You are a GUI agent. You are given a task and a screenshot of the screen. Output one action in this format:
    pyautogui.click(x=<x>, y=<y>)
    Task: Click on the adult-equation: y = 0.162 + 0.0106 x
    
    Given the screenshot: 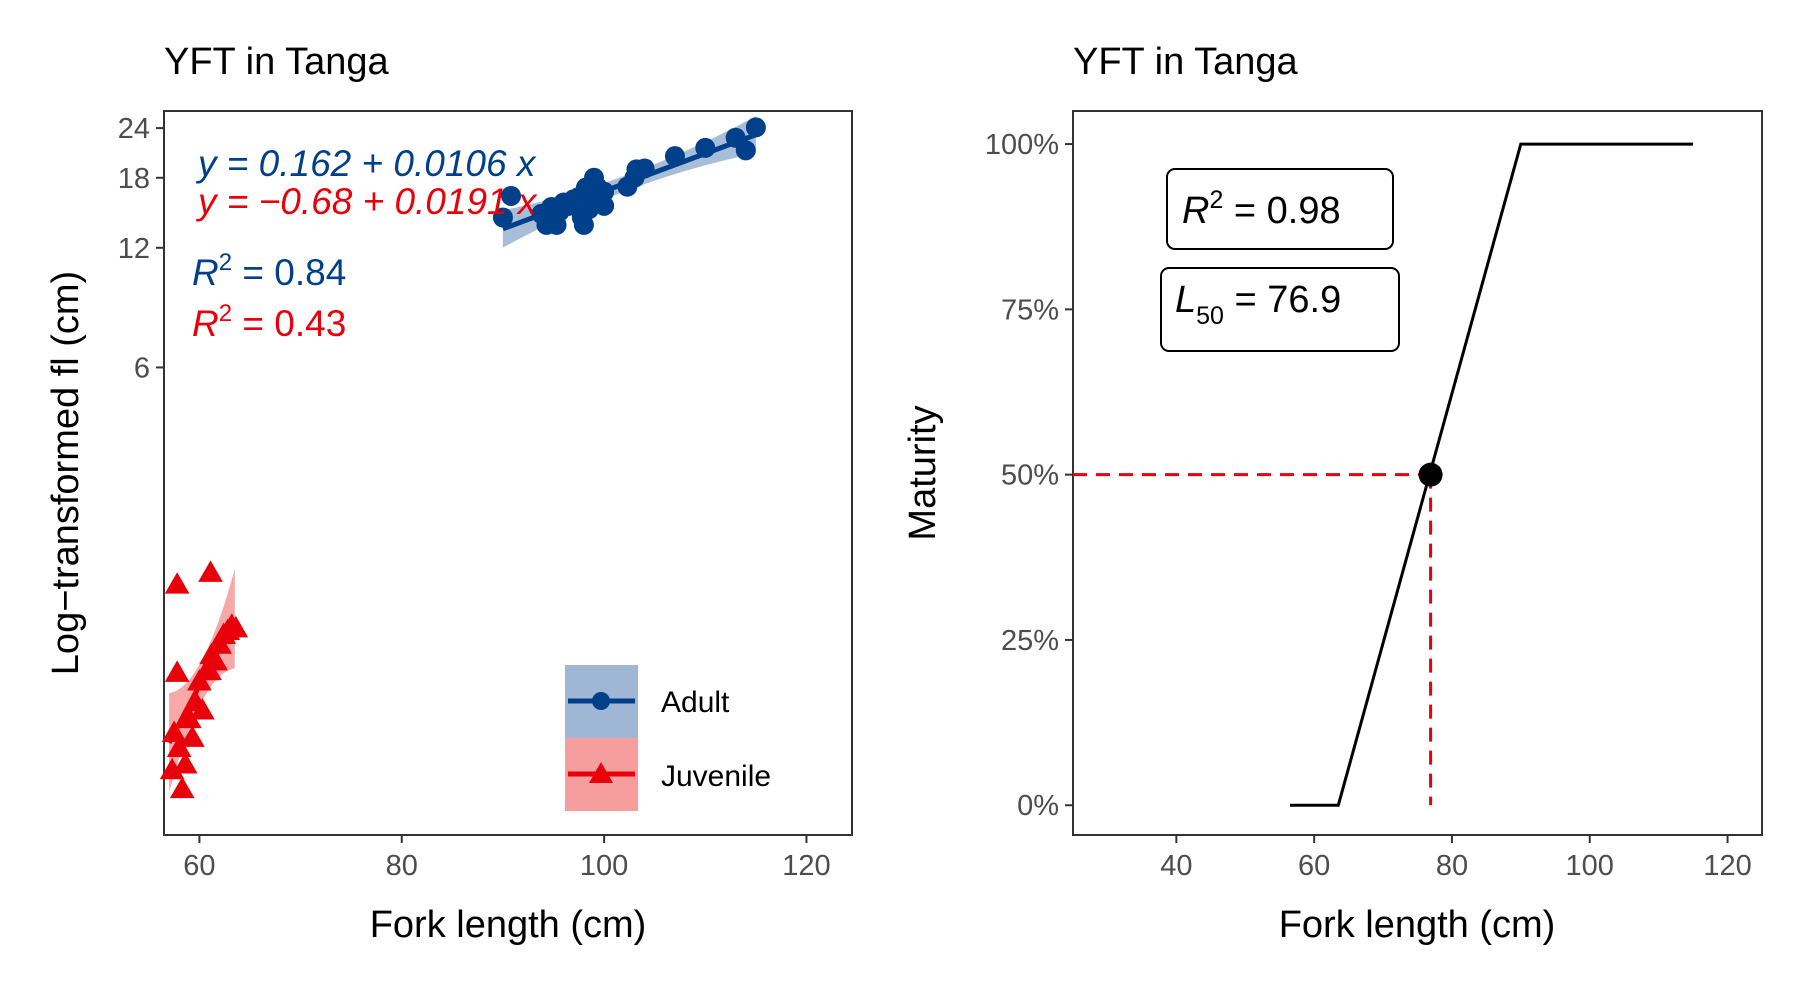 What is the action you would take?
    pyautogui.click(x=366, y=163)
    